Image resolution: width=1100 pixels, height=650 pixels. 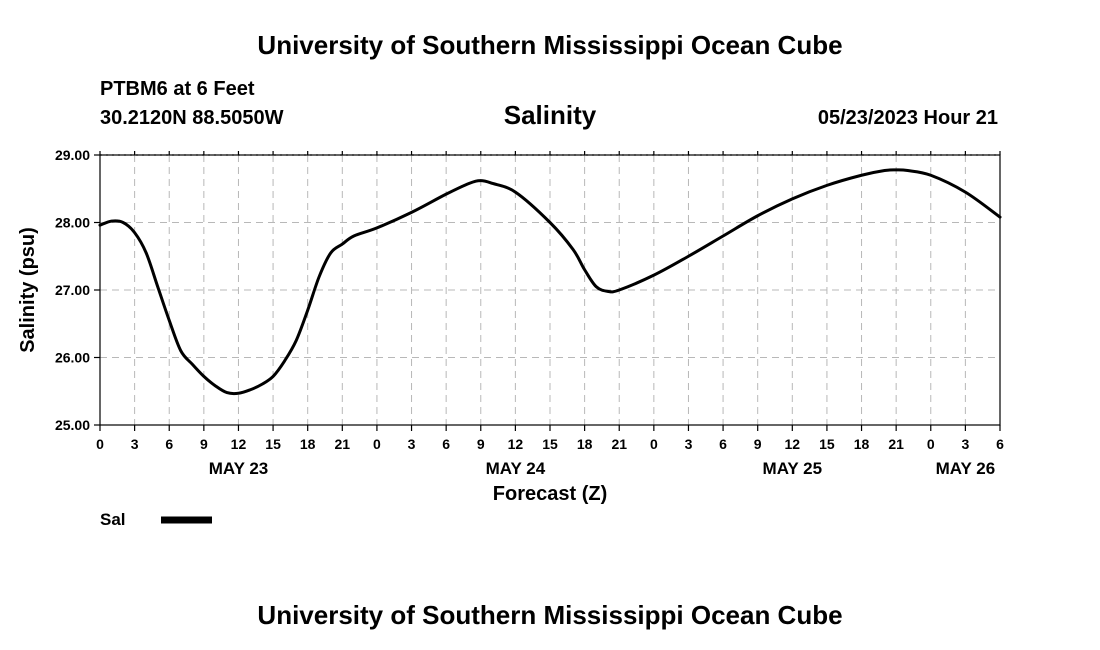 I want to click on x-day-label: MAY 24, so click(x=516, y=468).